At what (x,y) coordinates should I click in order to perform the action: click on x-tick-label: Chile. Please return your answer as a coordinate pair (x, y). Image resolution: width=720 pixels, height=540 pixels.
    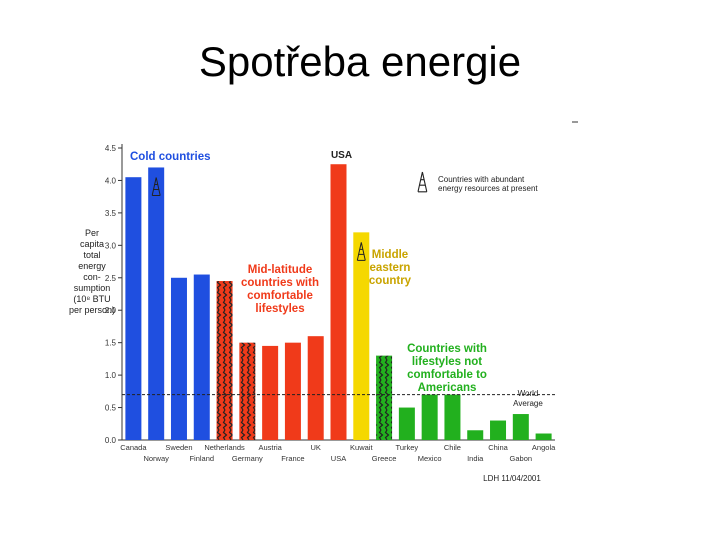
    Looking at the image, I should click on (452, 447).